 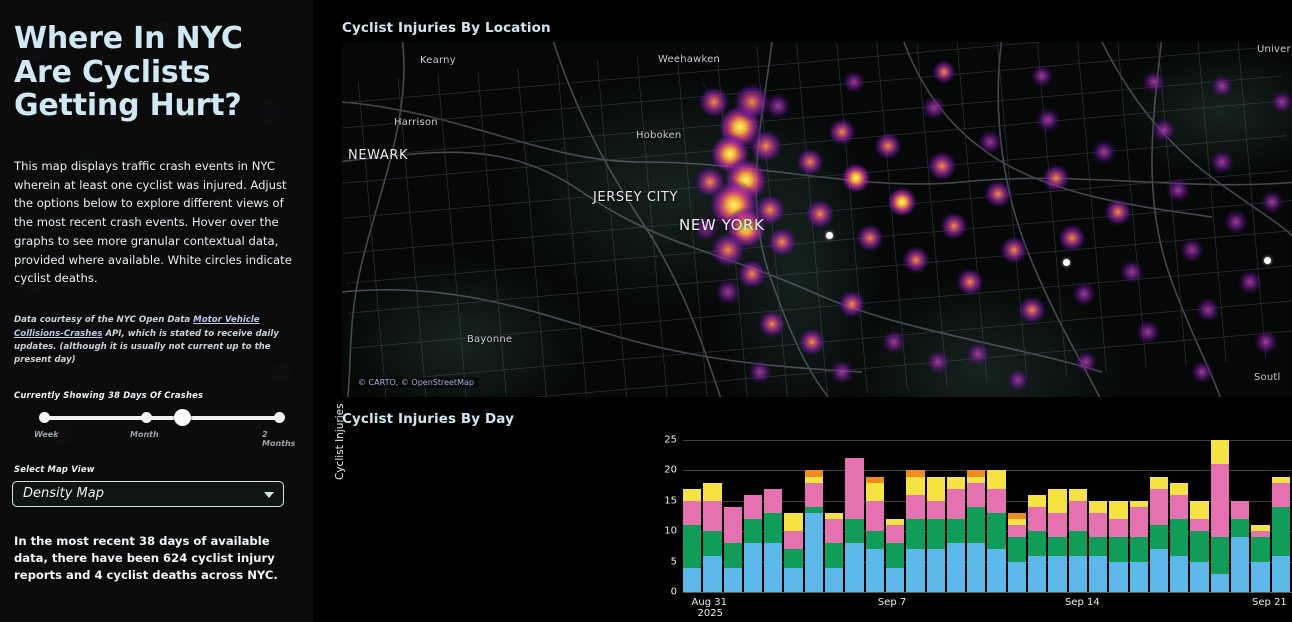 I want to click on chart-bars, so click(x=987, y=516).